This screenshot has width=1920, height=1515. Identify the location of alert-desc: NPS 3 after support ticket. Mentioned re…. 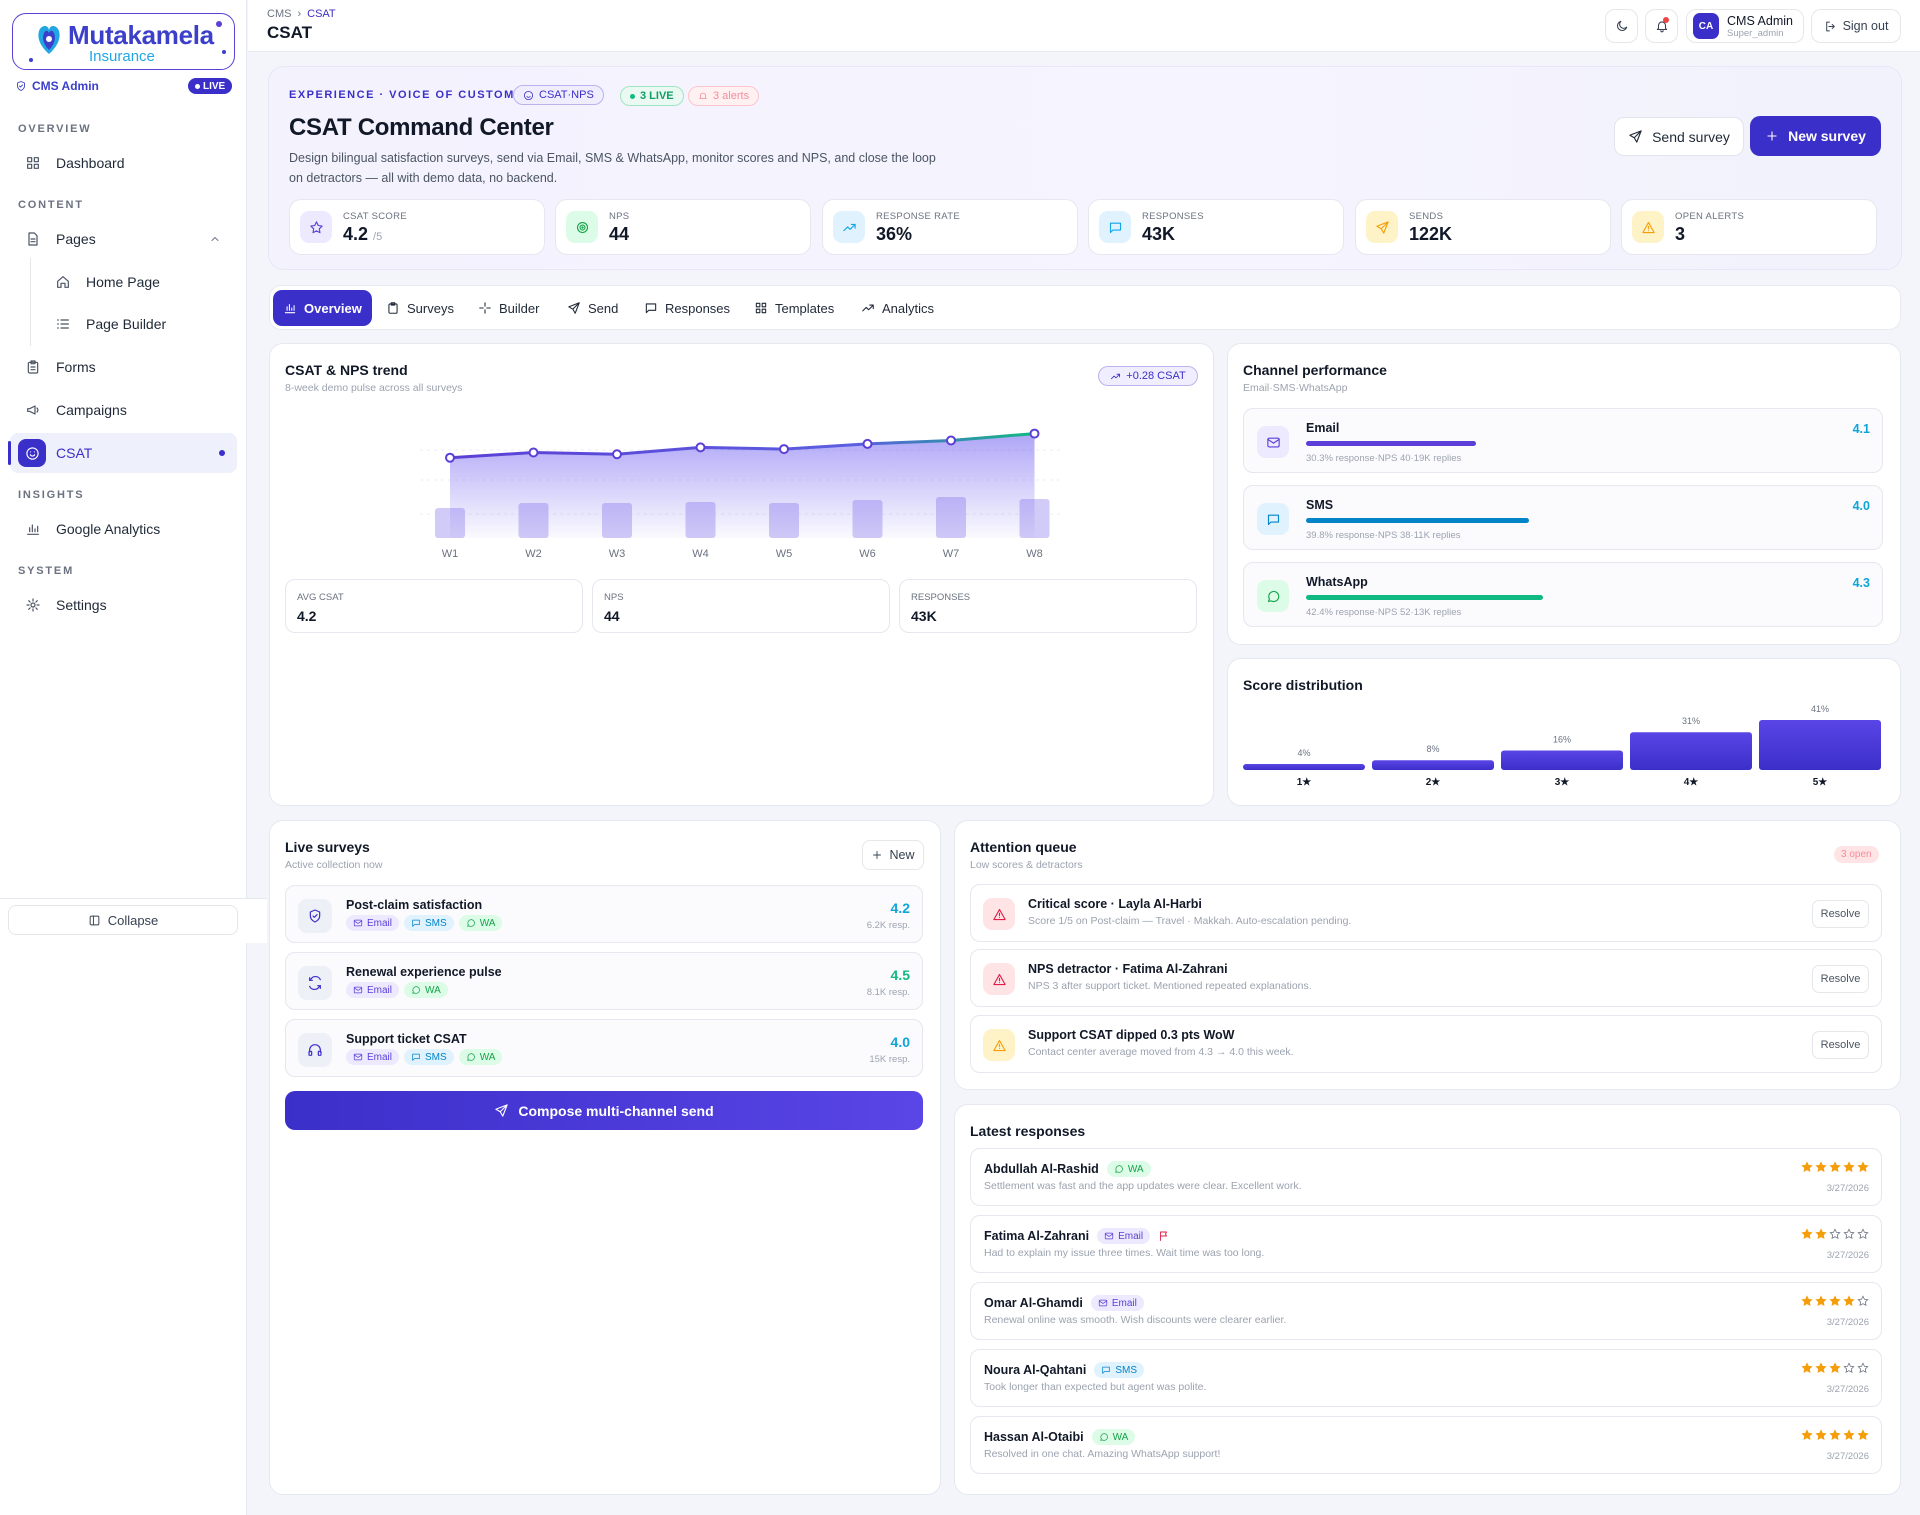
(1170, 986).